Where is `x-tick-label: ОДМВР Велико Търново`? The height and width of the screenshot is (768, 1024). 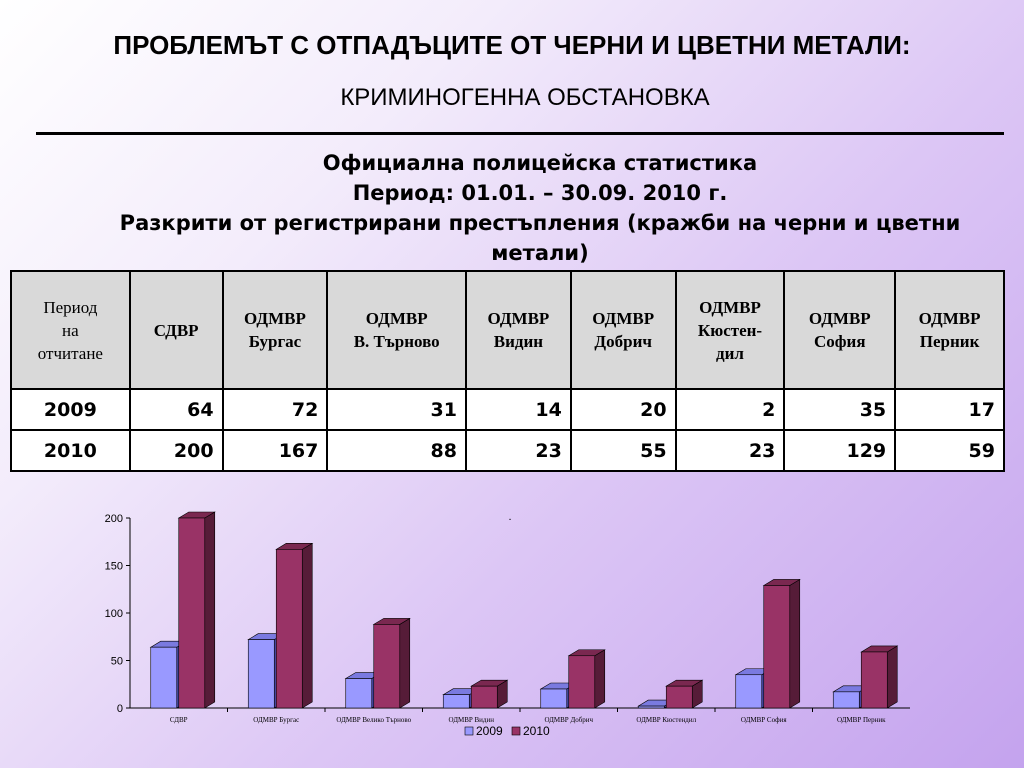 x-tick-label: ОДМВР Велико Търново is located at coordinates (373, 720).